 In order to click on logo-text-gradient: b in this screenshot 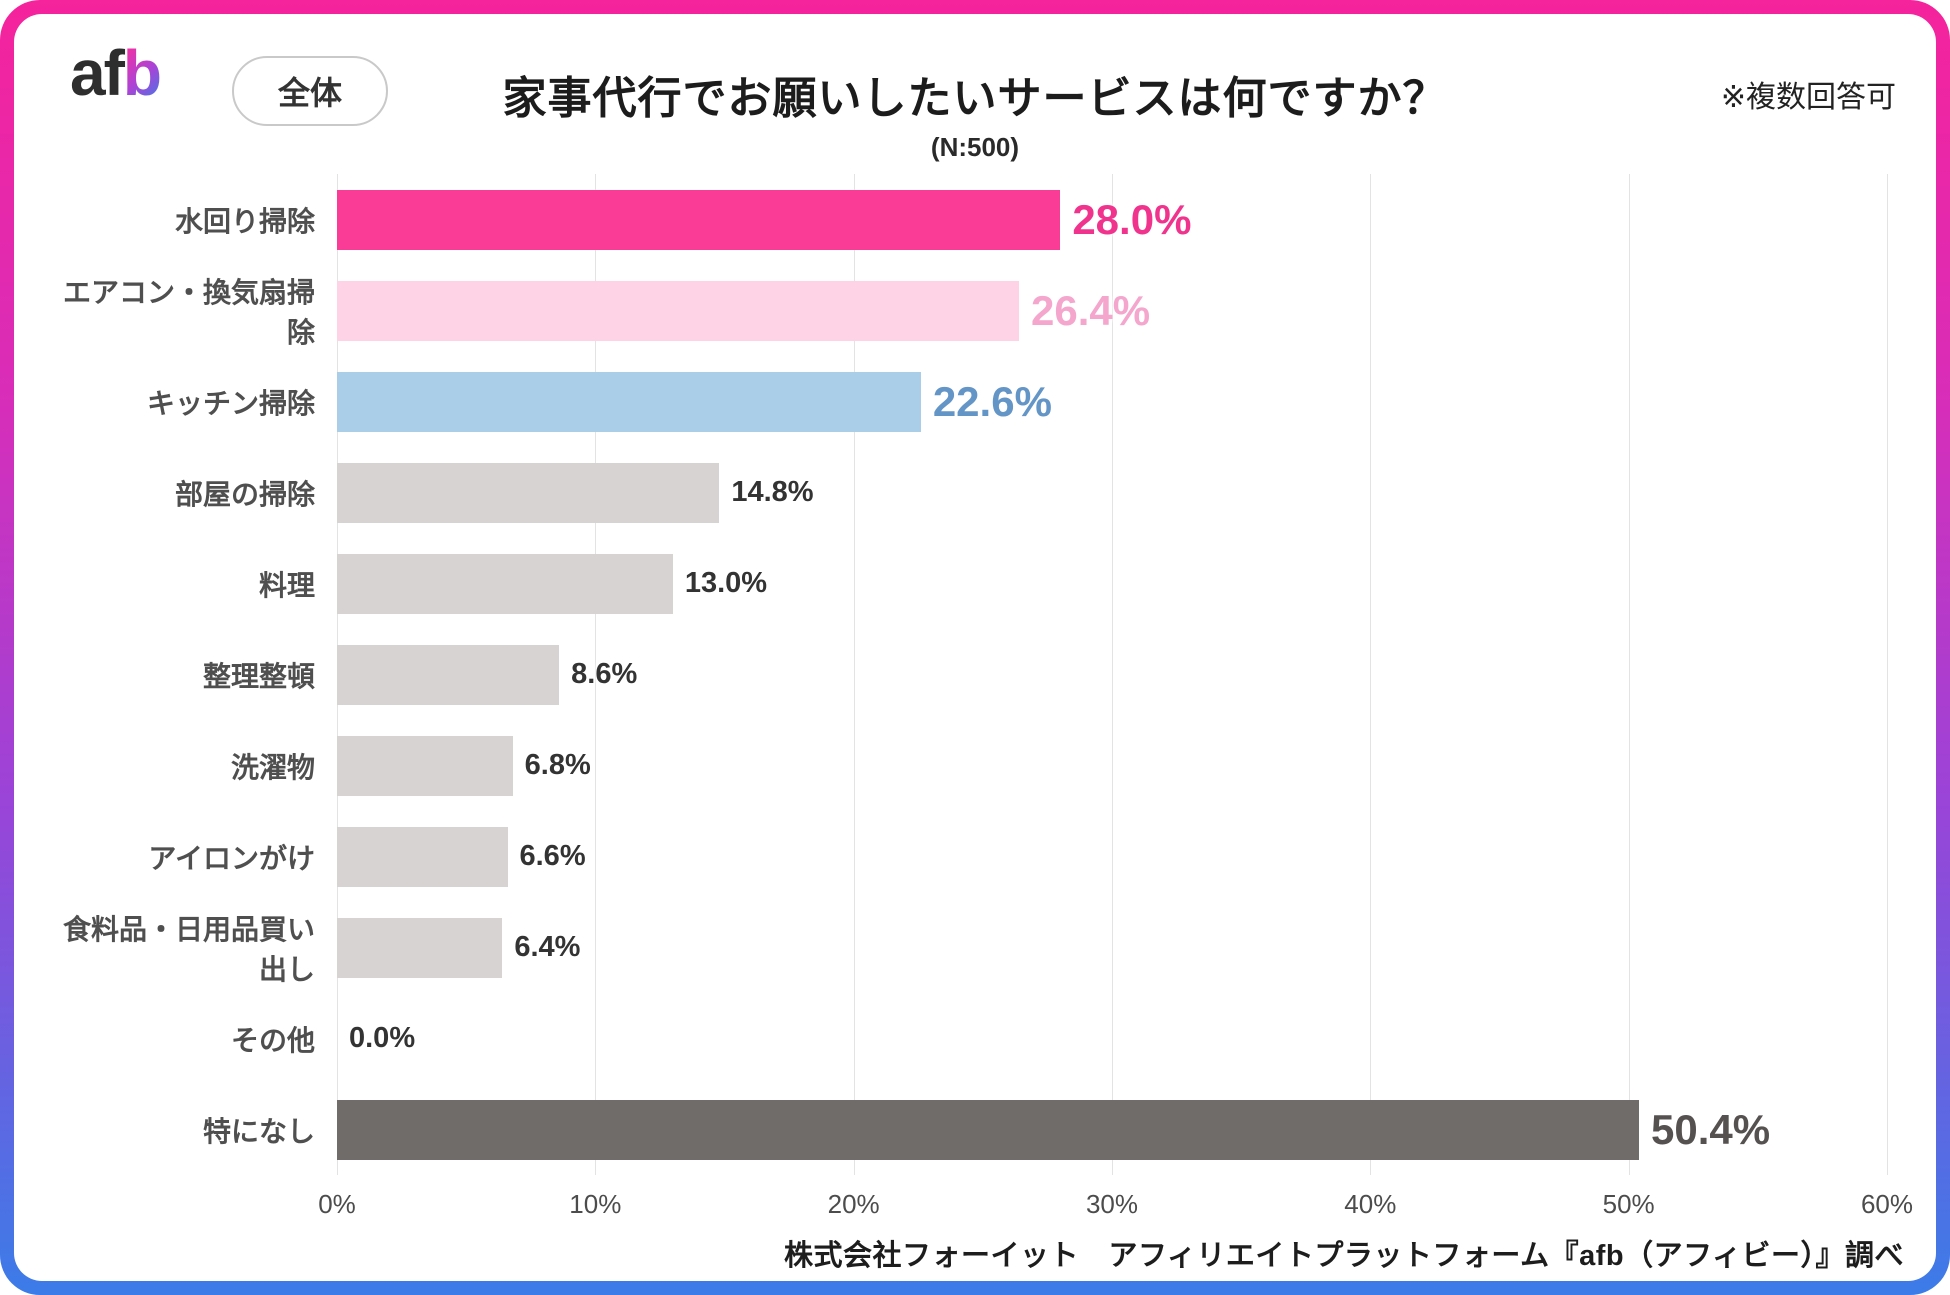, I will do `click(142, 73)`.